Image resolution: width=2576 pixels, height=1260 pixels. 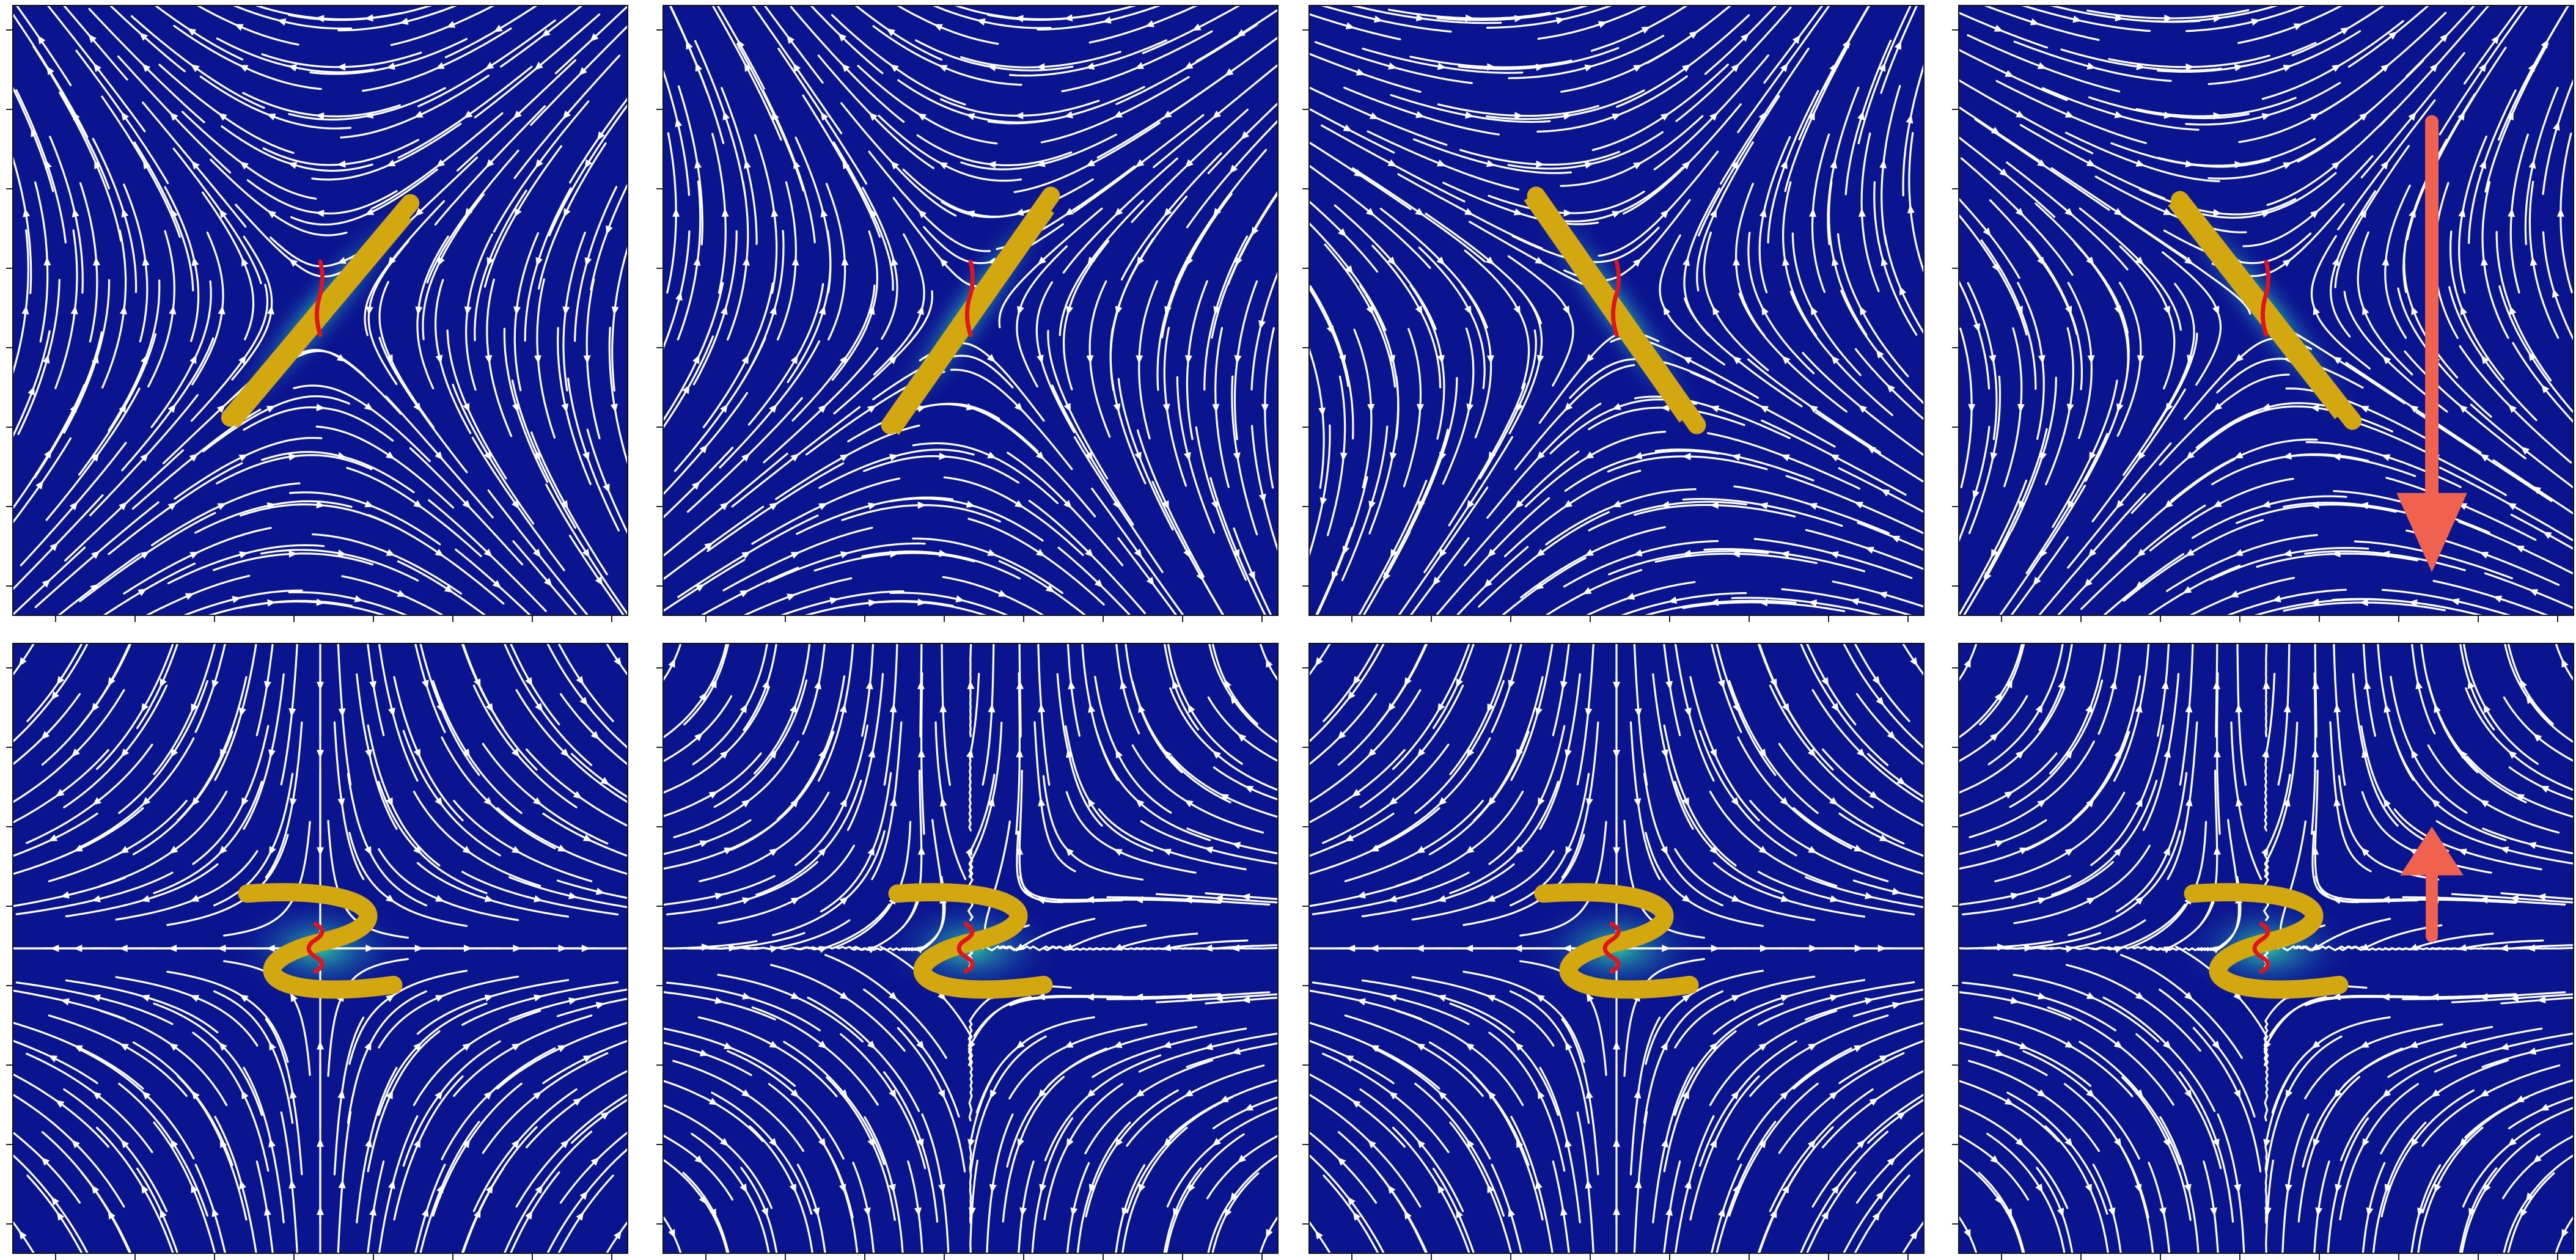 What do you see at coordinates (1615, 310) in the screenshot?
I see `swimmer-body` at bounding box center [1615, 310].